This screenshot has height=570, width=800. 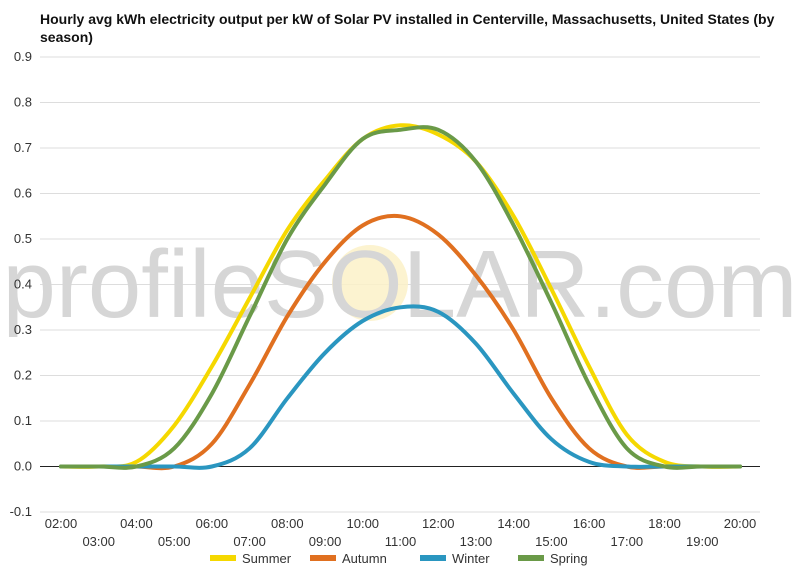 What do you see at coordinates (627, 541) in the screenshot?
I see `x-tick-label: 17:00` at bounding box center [627, 541].